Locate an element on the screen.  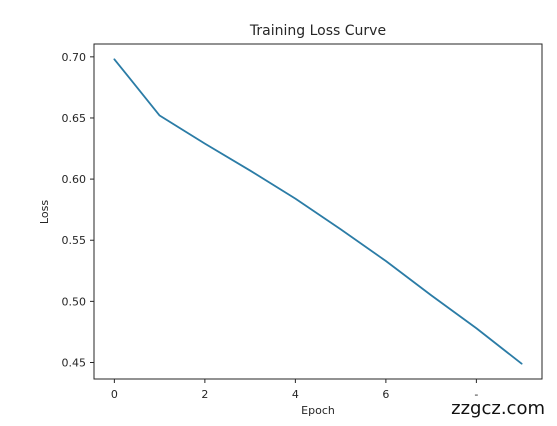
y-axis-label: Loss is located at coordinates (44, 212).